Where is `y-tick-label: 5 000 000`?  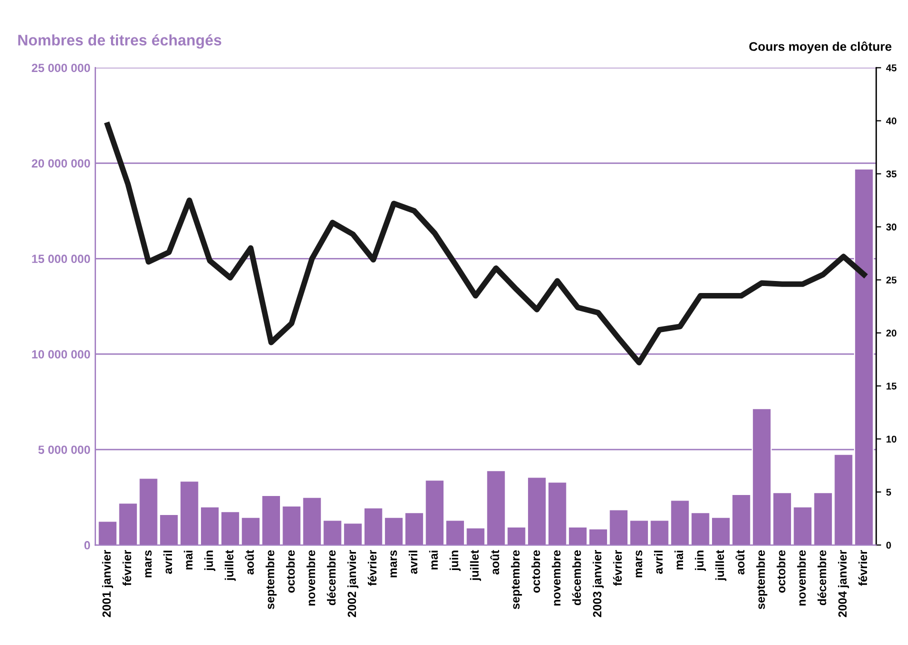
y-tick-label: 5 000 000 is located at coordinates (64, 450).